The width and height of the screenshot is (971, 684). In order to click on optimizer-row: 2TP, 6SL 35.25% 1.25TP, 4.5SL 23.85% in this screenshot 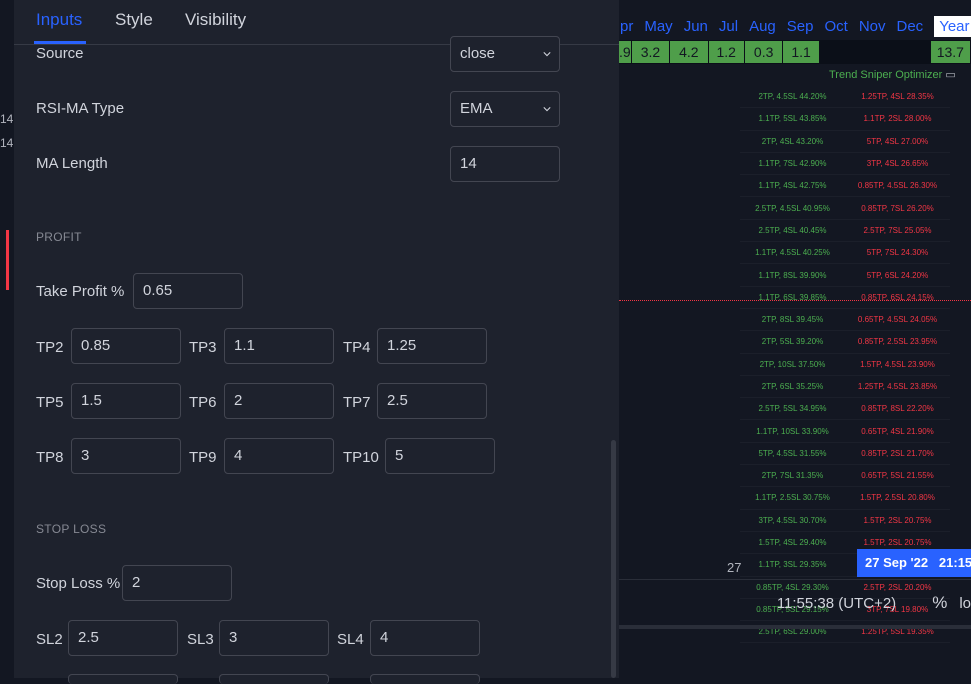, I will do `click(845, 387)`.